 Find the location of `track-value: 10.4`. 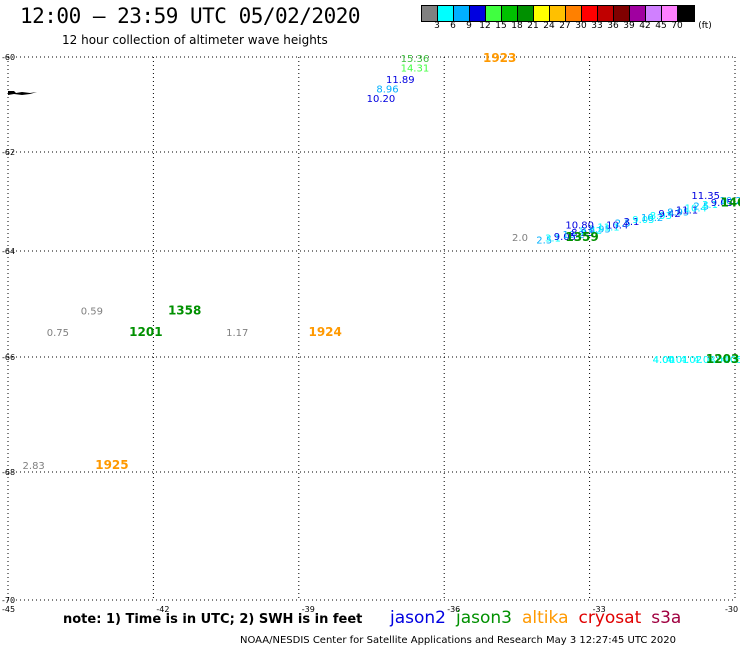

track-value: 10.4 is located at coordinates (617, 226).